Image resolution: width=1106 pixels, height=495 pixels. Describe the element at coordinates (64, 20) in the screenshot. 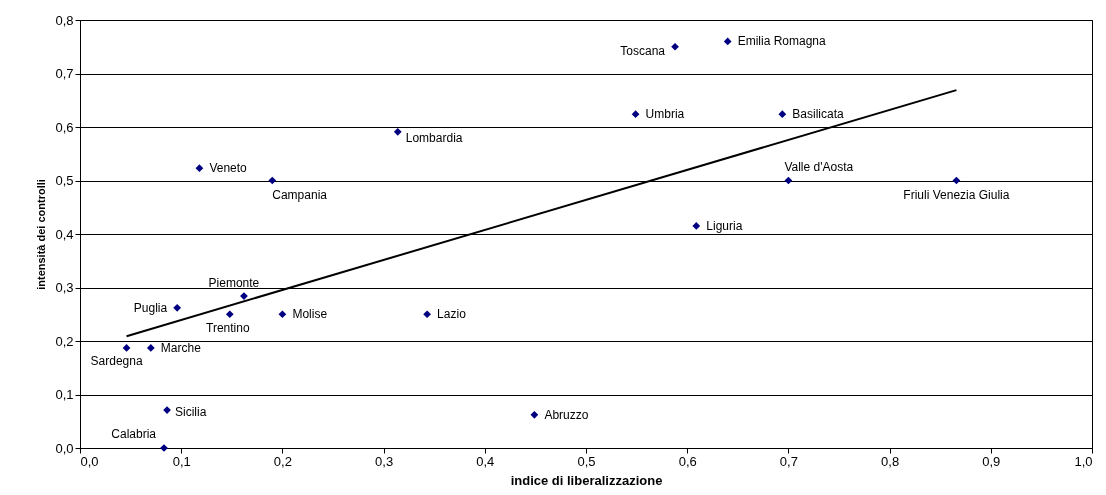

I see `y-tick-label: 0,8` at that location.